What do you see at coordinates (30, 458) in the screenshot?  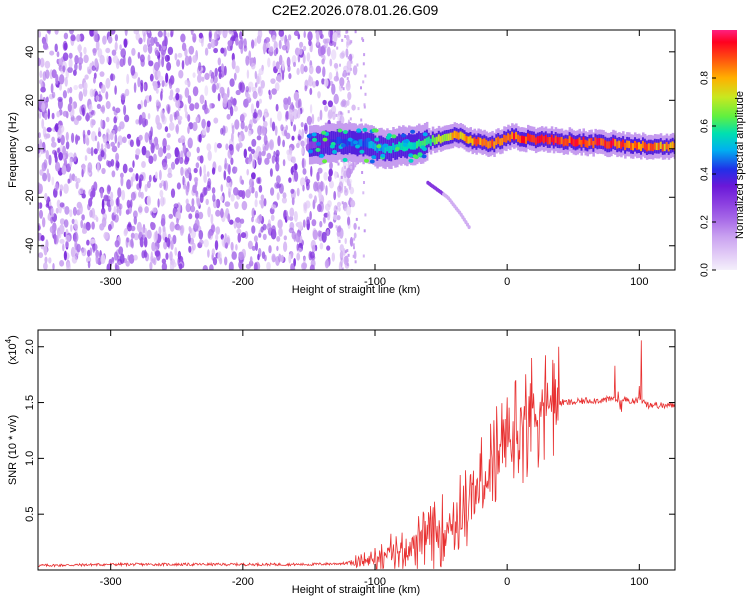 I see `y-tick-label: 1.0` at bounding box center [30, 458].